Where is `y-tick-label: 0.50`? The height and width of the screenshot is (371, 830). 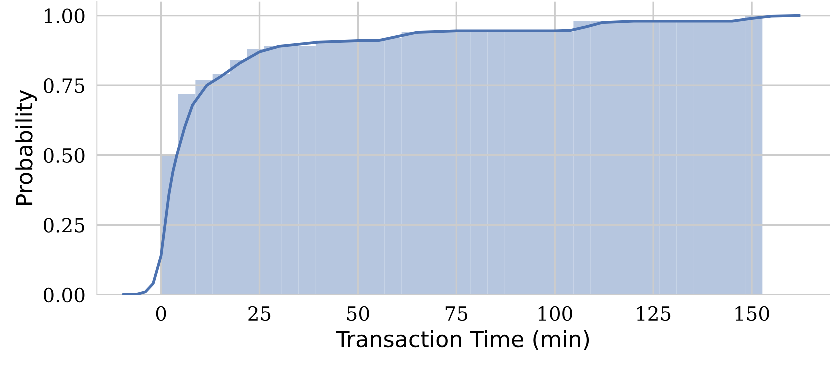 y-tick-label: 0.50 is located at coordinates (64, 156).